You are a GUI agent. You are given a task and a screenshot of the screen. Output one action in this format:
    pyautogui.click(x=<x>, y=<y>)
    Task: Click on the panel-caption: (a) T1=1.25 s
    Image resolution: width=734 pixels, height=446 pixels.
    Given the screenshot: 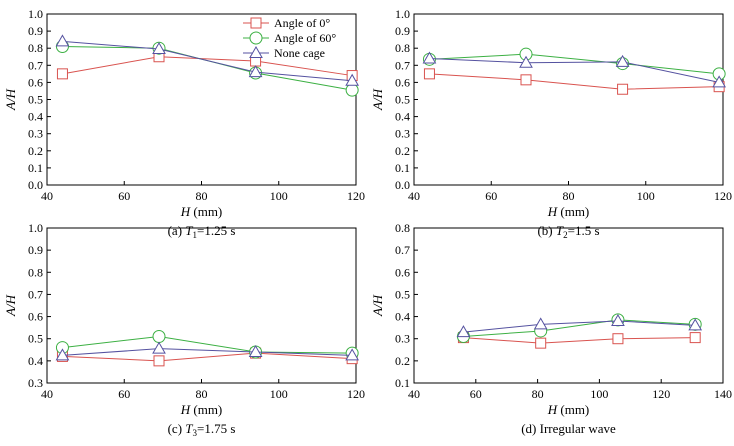 What is the action you would take?
    pyautogui.click(x=202, y=231)
    